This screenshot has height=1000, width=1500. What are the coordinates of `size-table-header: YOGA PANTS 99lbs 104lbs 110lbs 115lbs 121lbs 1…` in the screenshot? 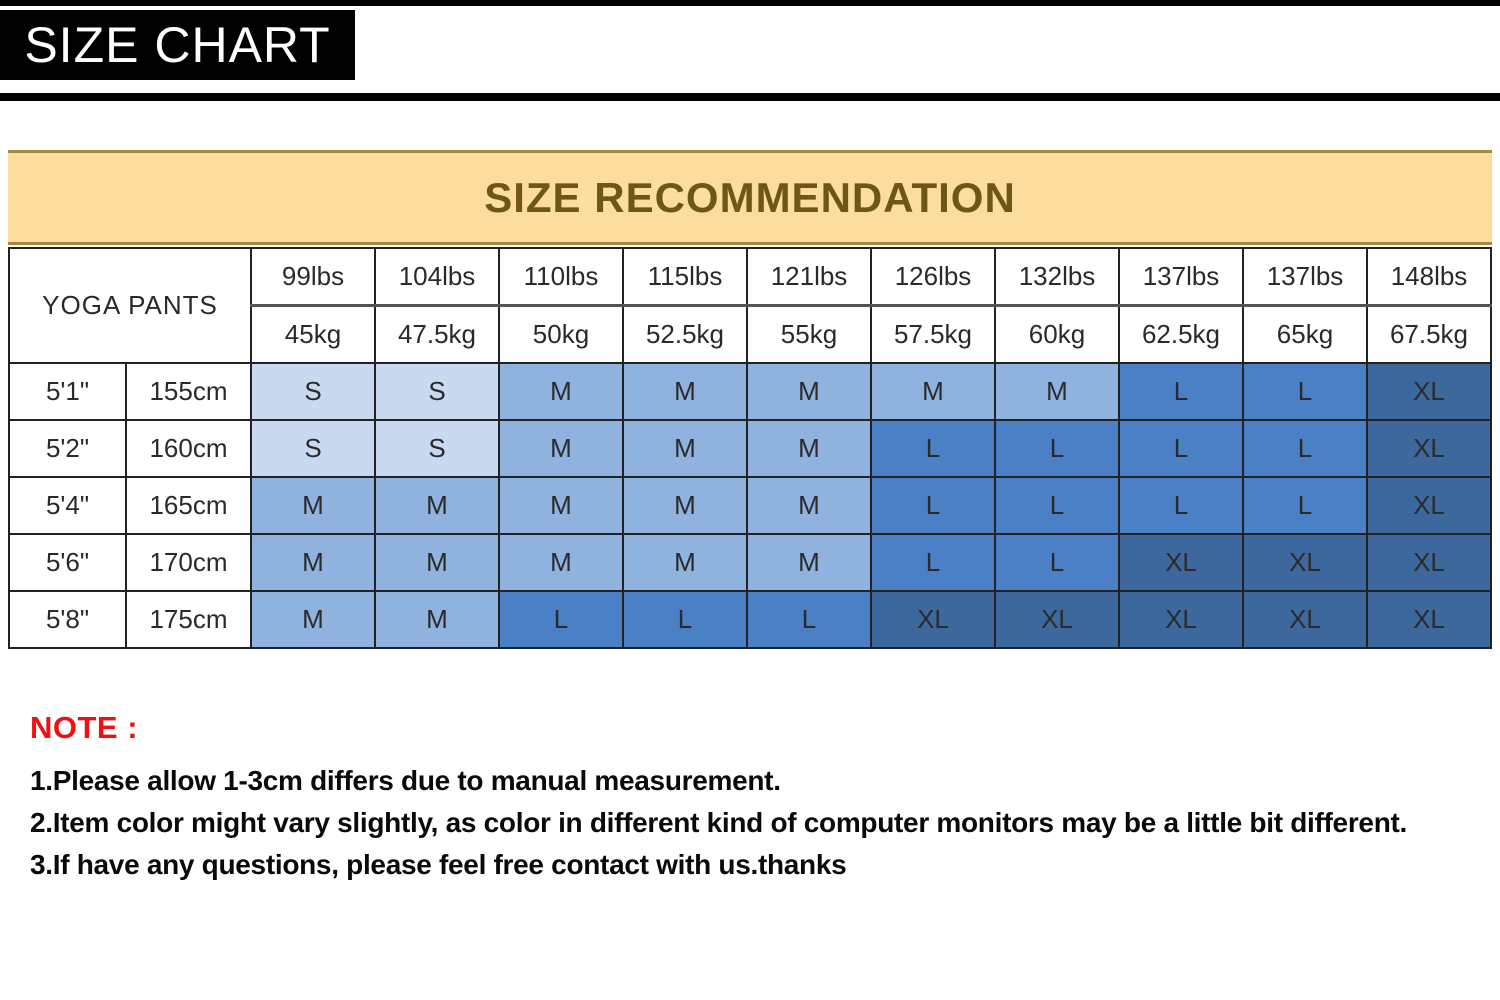 It's located at (750, 305).